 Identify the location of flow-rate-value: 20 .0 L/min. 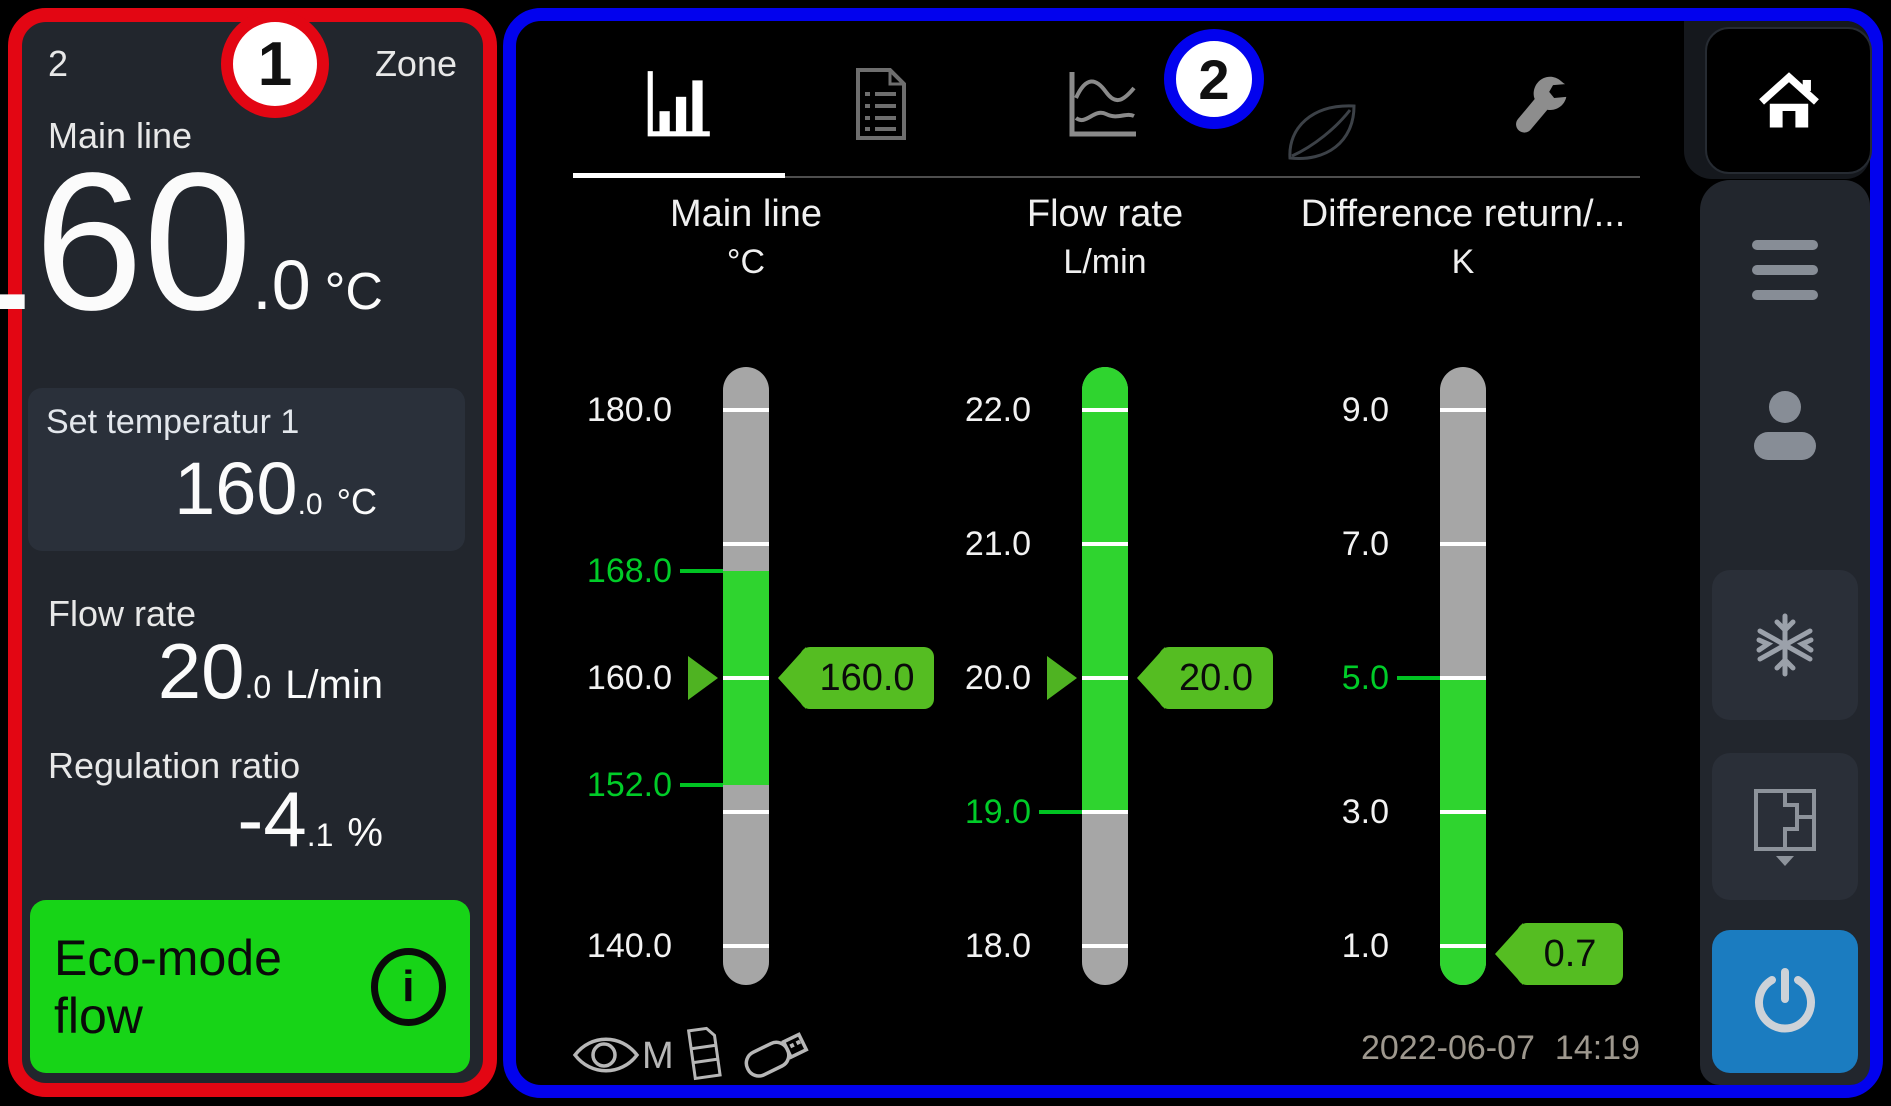
(270, 671).